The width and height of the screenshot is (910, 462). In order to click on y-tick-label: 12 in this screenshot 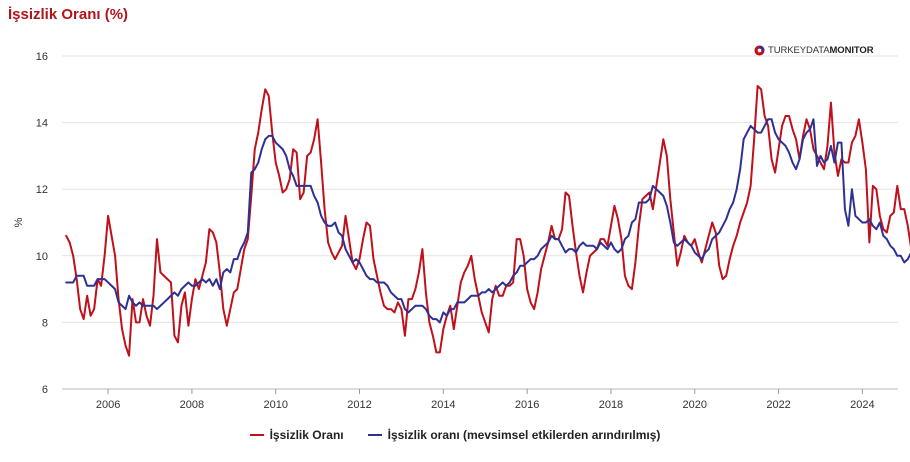, I will do `click(42, 190)`.